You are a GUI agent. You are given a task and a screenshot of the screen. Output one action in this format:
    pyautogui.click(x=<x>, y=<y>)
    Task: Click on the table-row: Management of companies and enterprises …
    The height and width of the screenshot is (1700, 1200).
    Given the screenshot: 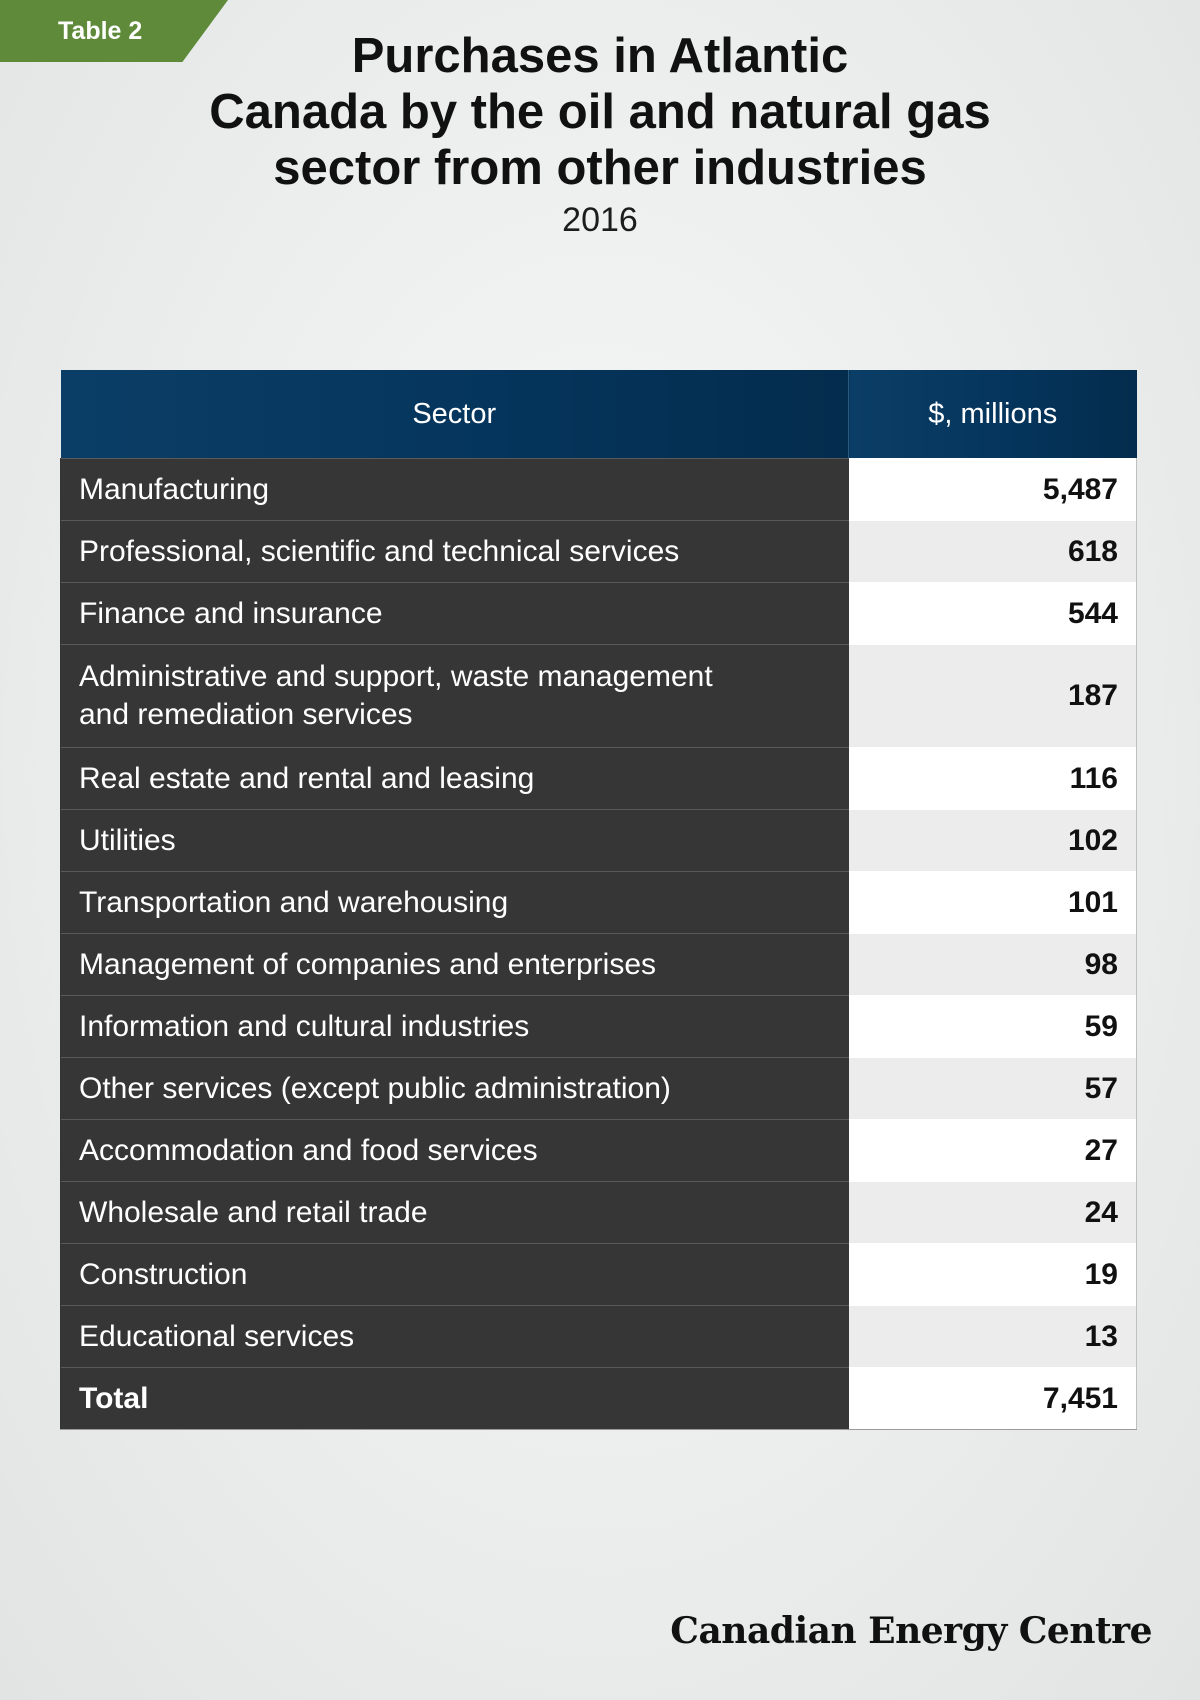 What is the action you would take?
    pyautogui.click(x=598, y=964)
    